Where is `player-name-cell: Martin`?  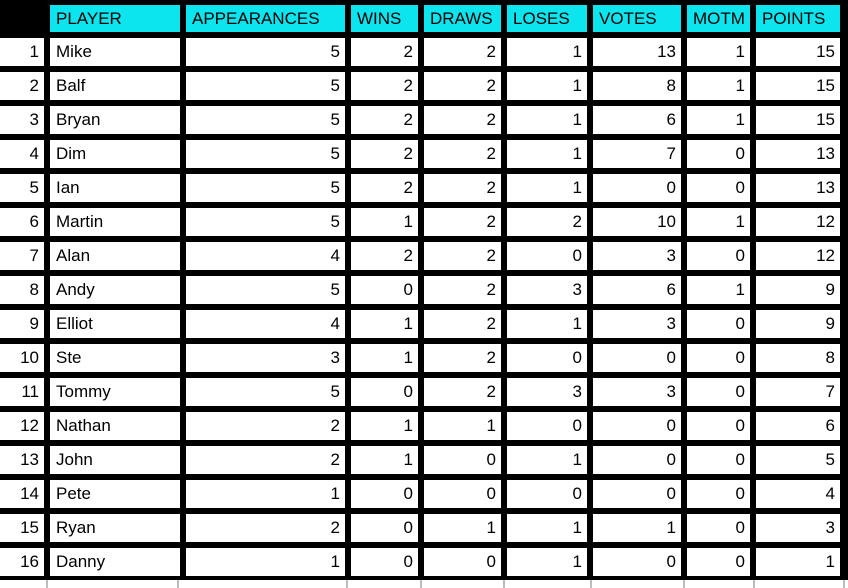 player-name-cell: Martin is located at coordinates (115, 222).